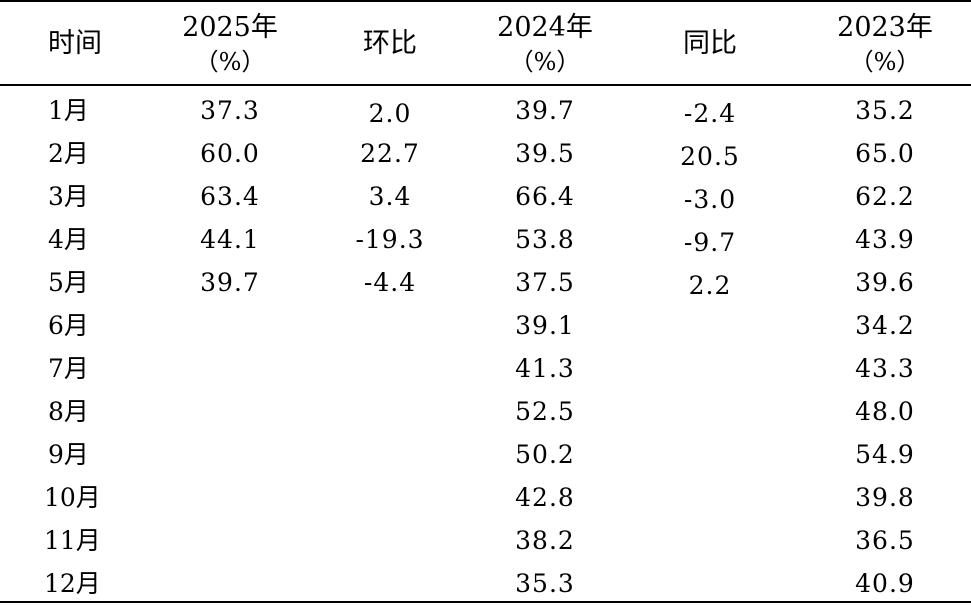 The width and height of the screenshot is (971, 605). What do you see at coordinates (710, 113) in the screenshot?
I see `cell-yoy: -2.4` at bounding box center [710, 113].